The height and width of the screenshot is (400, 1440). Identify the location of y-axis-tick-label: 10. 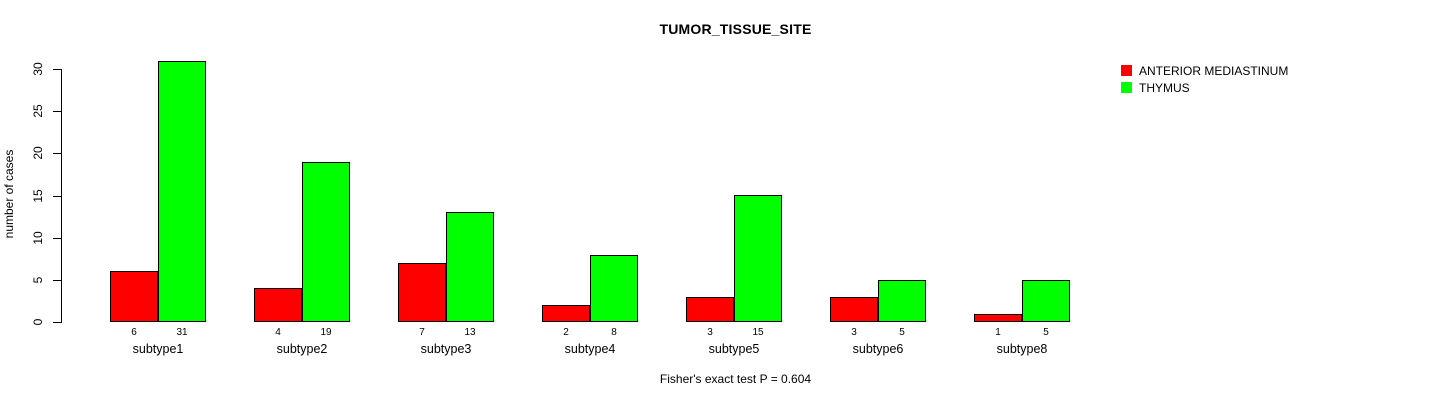
(38, 237).